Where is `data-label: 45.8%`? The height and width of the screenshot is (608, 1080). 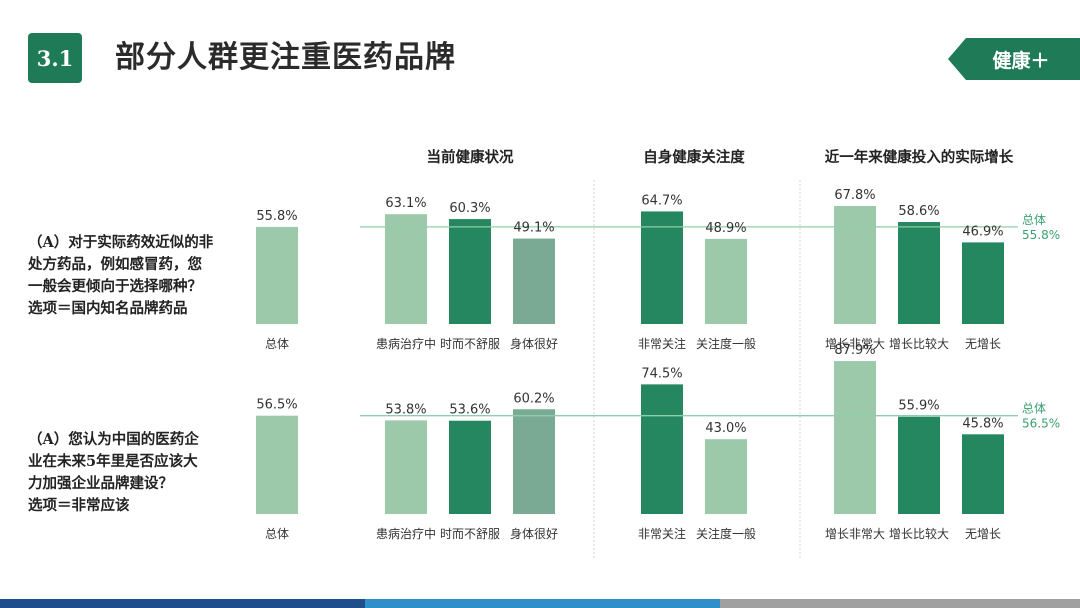
data-label: 45.8% is located at coordinates (982, 423).